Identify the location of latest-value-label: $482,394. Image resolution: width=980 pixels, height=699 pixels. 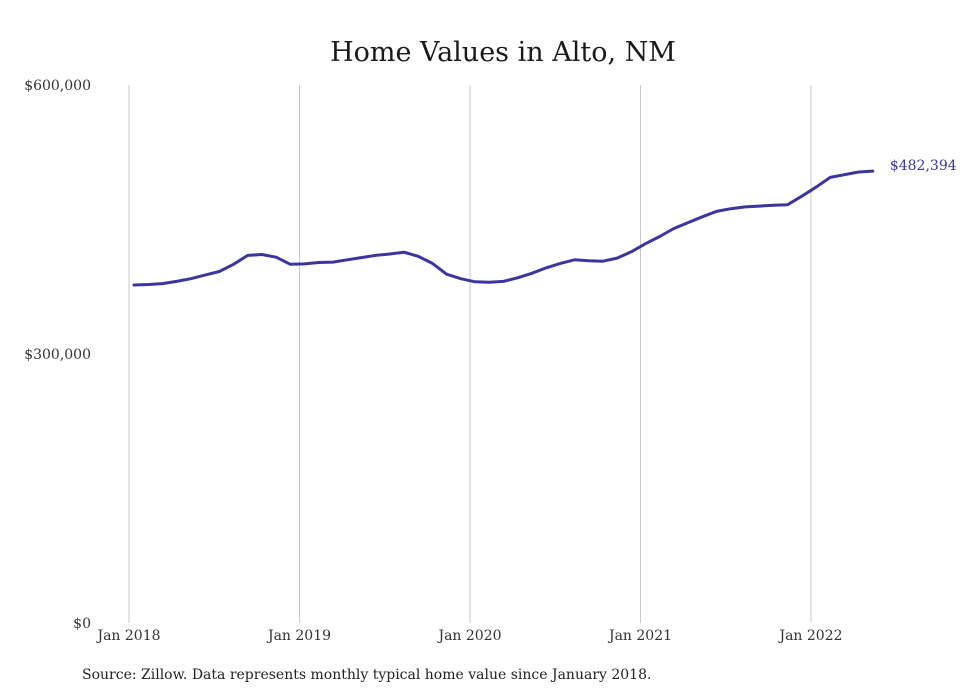
(923, 166).